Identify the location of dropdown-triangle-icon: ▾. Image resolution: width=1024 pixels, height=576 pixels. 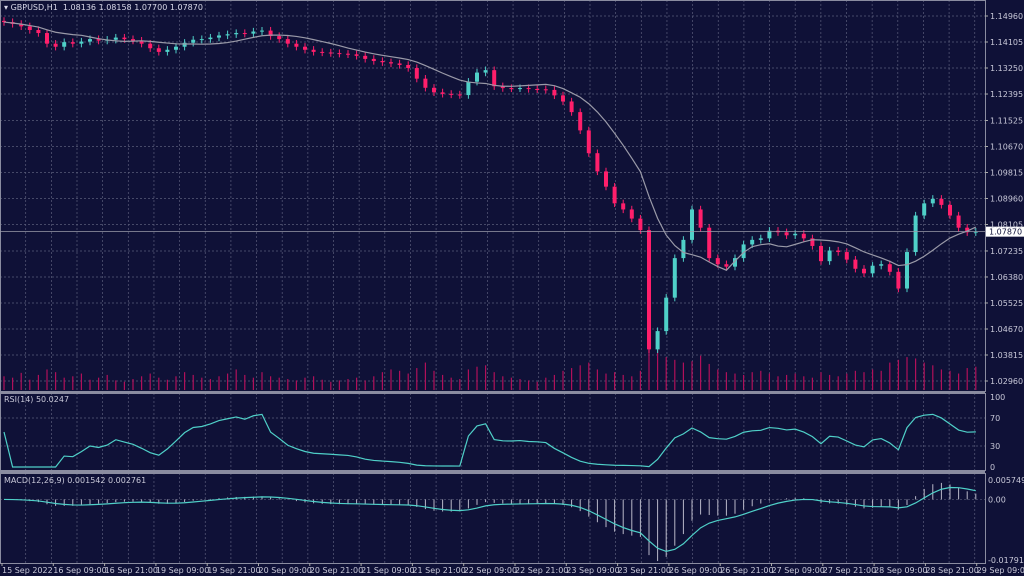
(7, 7).